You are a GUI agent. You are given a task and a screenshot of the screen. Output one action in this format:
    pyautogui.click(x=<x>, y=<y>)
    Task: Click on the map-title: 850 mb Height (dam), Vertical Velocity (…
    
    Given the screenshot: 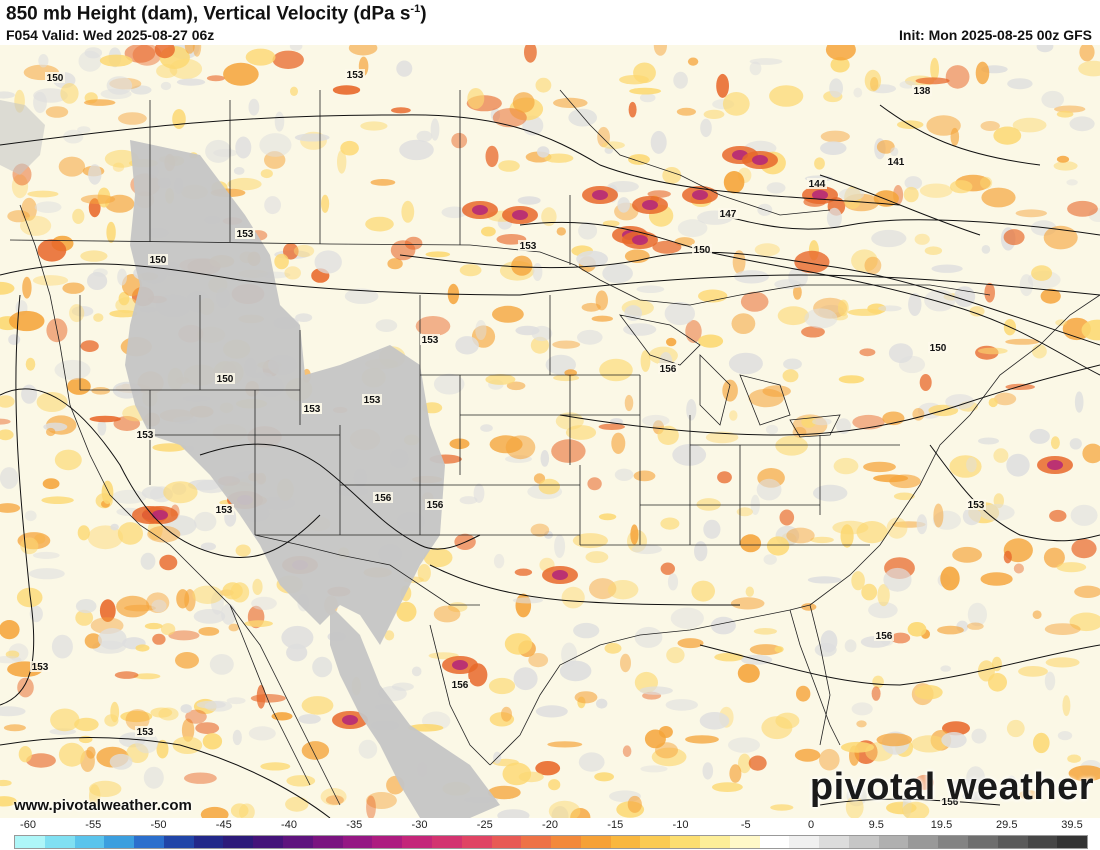 What is the action you would take?
    pyautogui.click(x=216, y=14)
    